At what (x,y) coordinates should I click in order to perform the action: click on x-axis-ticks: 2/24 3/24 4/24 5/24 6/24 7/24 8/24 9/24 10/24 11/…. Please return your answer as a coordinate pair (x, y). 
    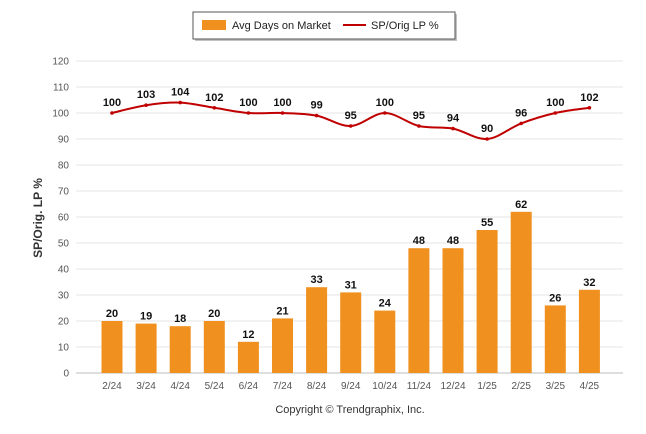
    Looking at the image, I should click on (350, 386).